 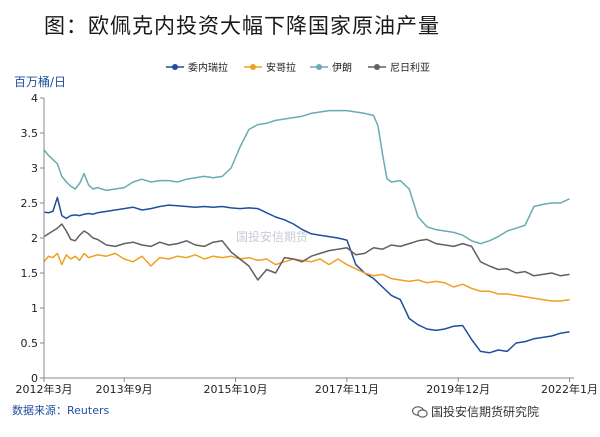 I want to click on legend-label: 委内瑞拉, so click(x=208, y=67).